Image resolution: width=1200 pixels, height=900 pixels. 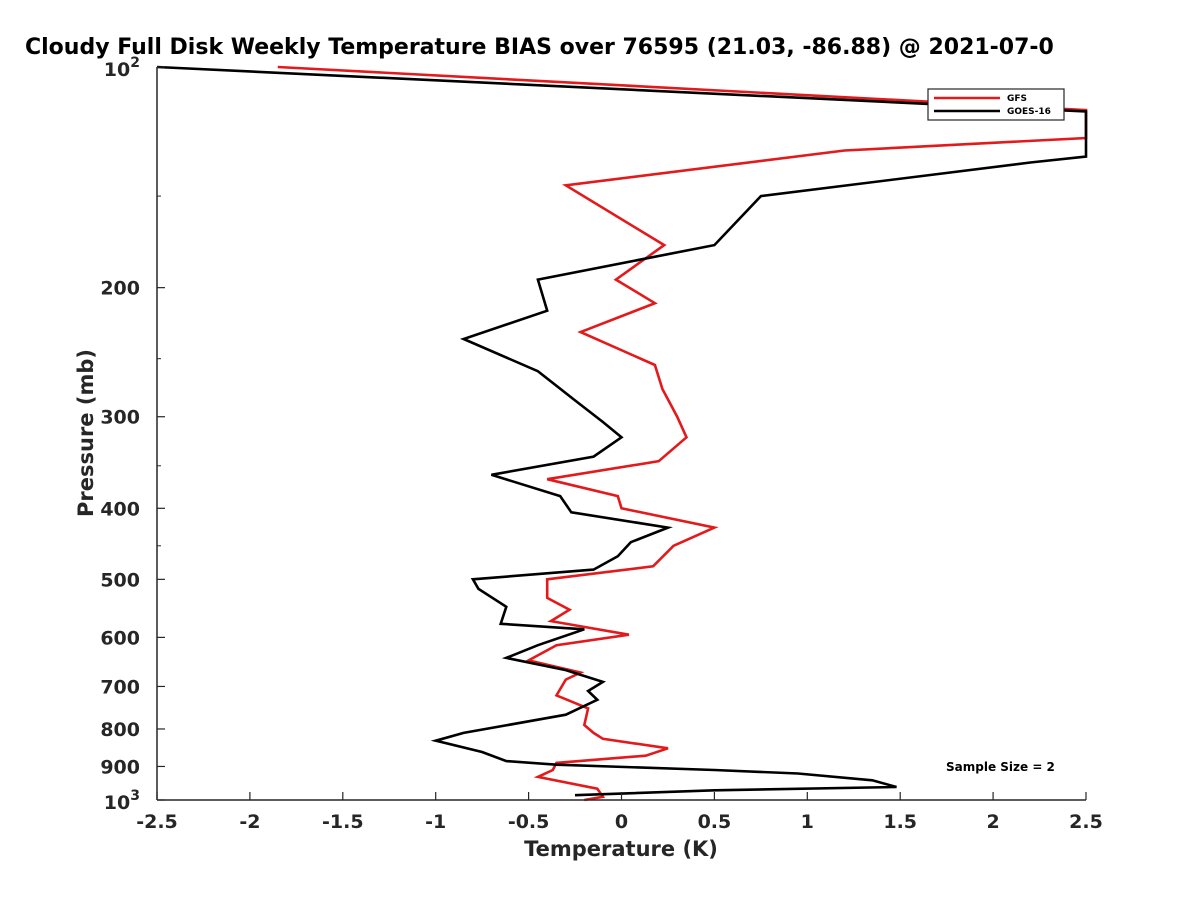 What do you see at coordinates (120, 687) in the screenshot?
I see `y-tick-label: 700` at bounding box center [120, 687].